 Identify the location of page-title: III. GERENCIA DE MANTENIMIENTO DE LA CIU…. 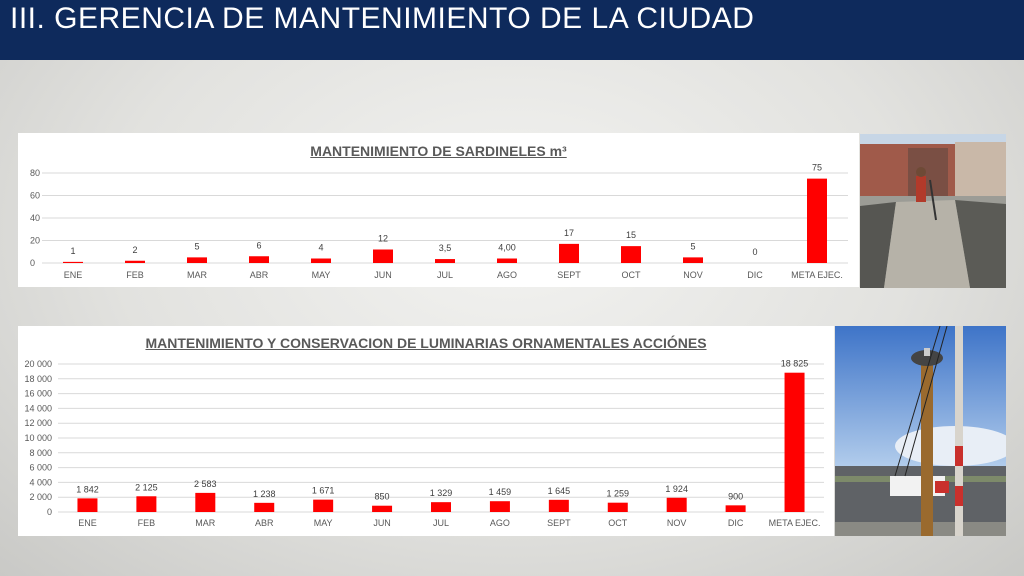
(382, 18).